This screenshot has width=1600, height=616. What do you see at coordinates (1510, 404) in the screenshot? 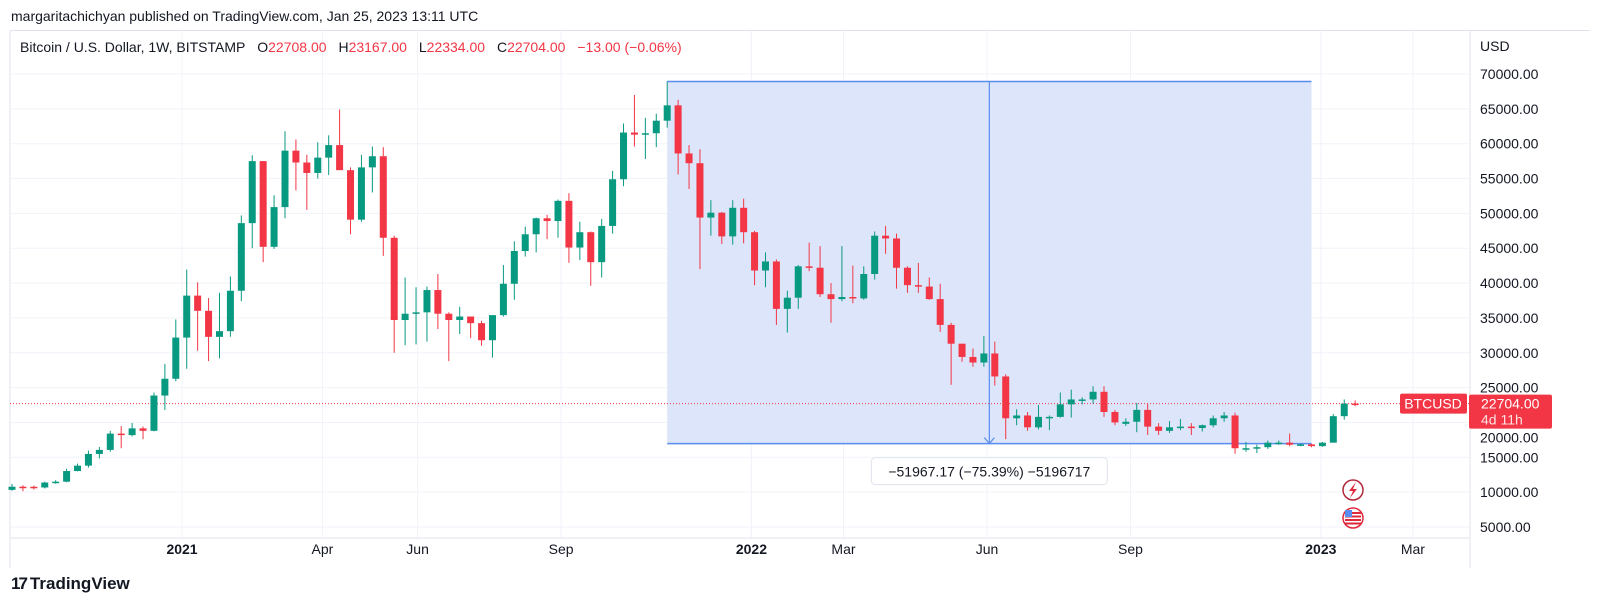
I see `last-price-value: 22704.00` at bounding box center [1510, 404].